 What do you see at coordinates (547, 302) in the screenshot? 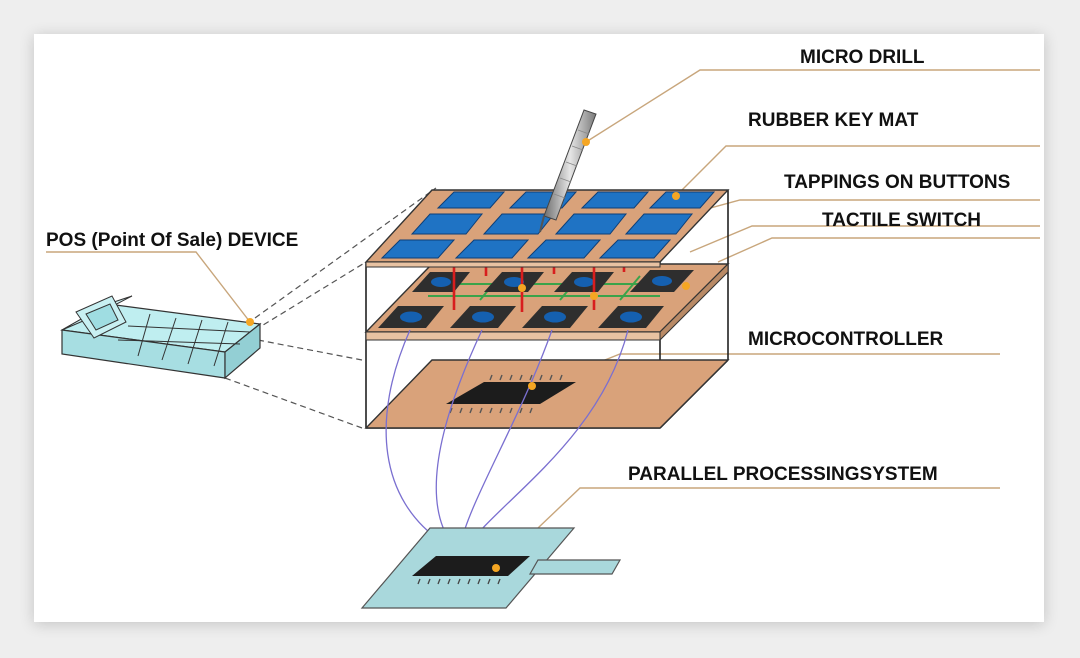
I see `tactile-switch-board` at bounding box center [547, 302].